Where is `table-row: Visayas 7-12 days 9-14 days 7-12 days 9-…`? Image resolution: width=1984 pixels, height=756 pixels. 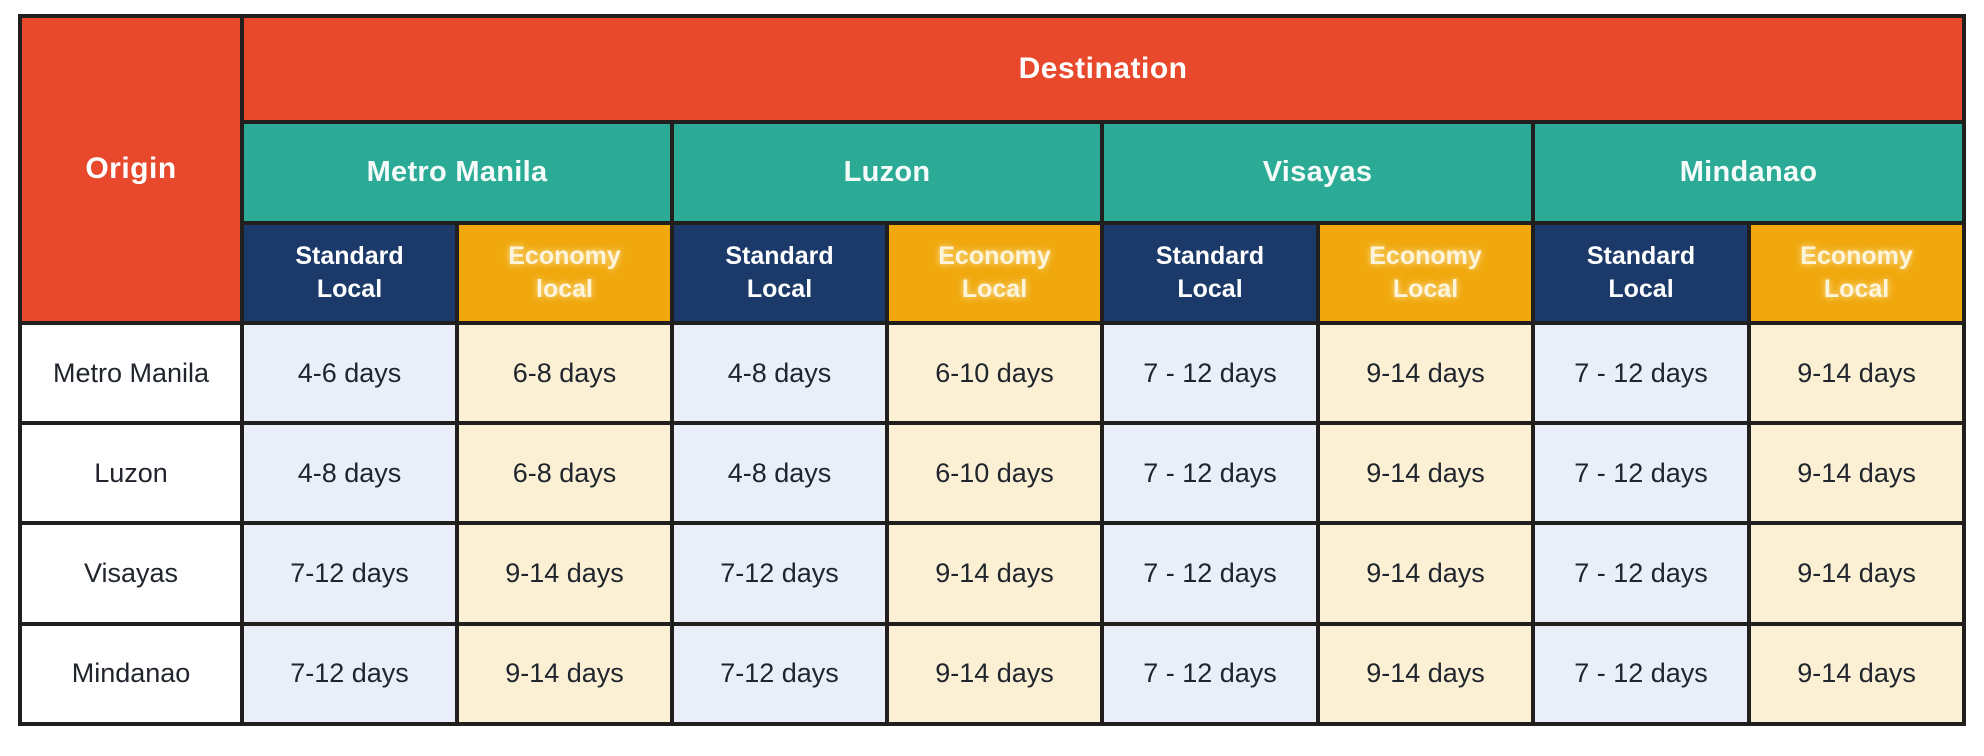 table-row: Visayas 7-12 days 9-14 days 7-12 days 9-… is located at coordinates (992, 573).